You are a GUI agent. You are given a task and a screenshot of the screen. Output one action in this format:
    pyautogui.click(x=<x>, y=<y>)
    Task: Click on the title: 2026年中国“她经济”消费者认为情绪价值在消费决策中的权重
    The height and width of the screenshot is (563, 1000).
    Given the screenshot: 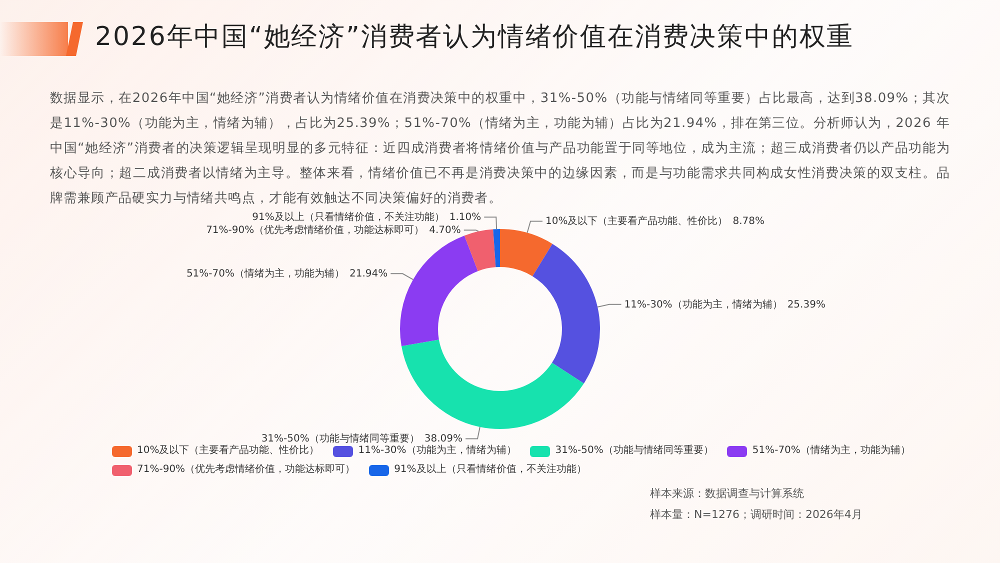 What is the action you would take?
    pyautogui.click(x=474, y=37)
    